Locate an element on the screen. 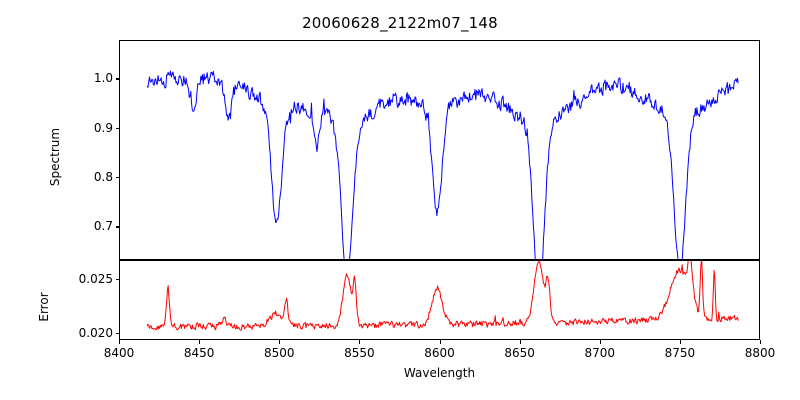 The image size is (800, 400). spectrum-ytick-label: 0.7 is located at coordinates (103, 226).